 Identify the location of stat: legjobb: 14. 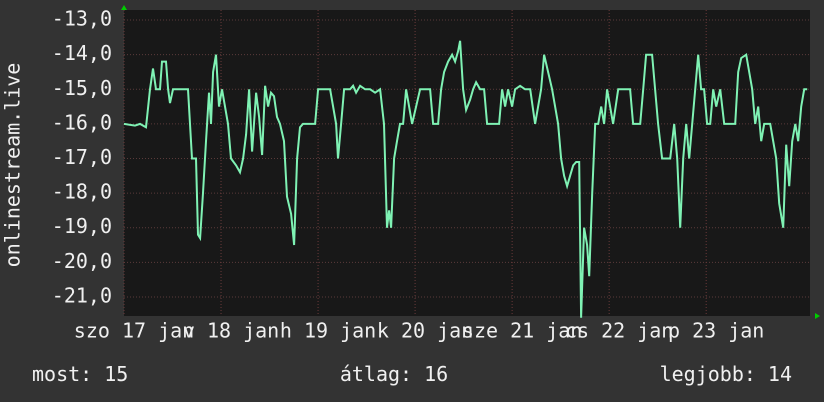
(726, 374).